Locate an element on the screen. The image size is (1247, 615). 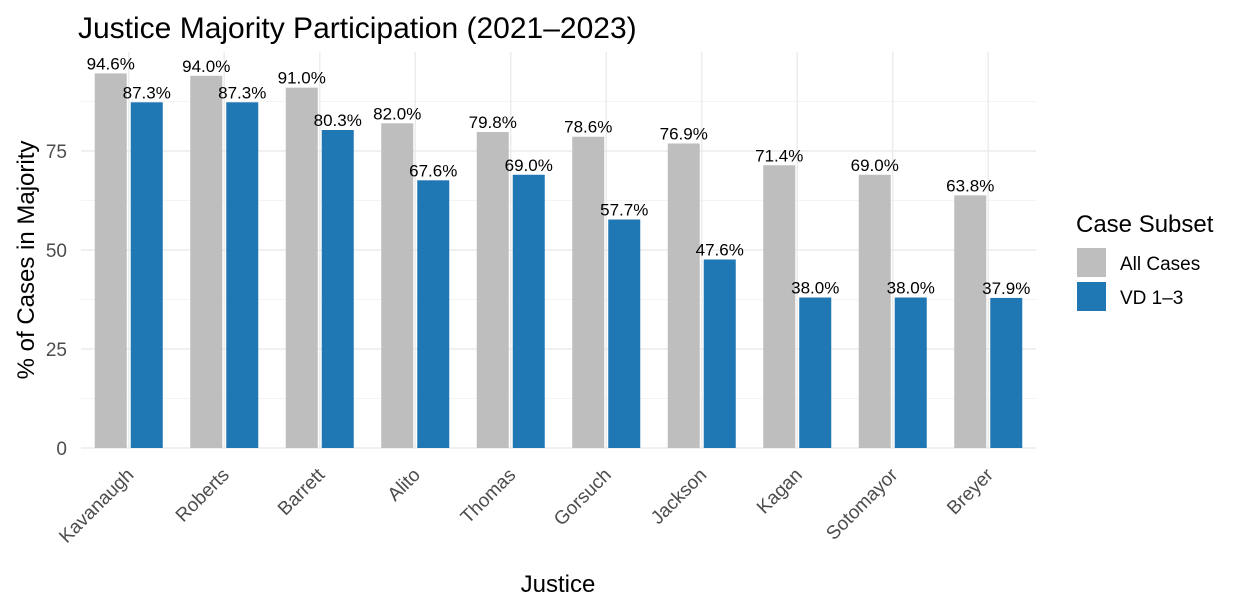
data-label: 63.8% is located at coordinates (970, 185).